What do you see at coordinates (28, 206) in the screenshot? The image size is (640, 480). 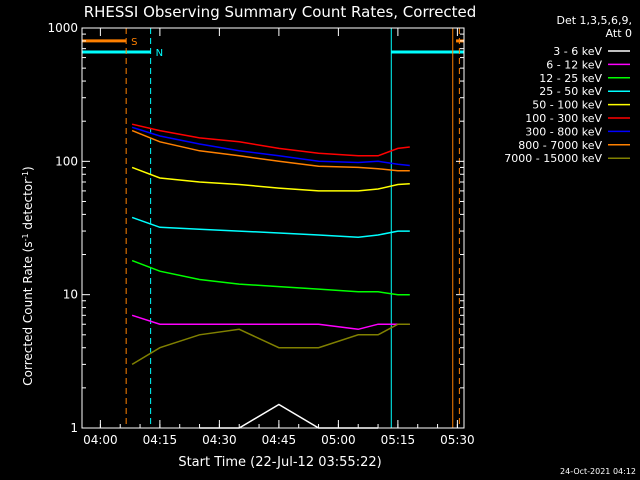 I see `y-axis-label-mid: detector` at bounding box center [28, 206].